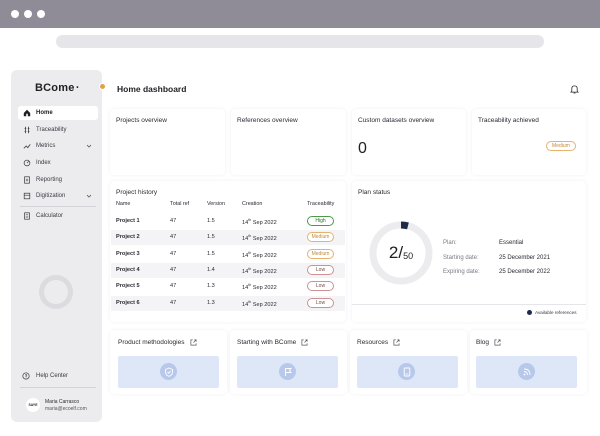 The image size is (600, 436). I want to click on metrics-icon, so click(27, 146).